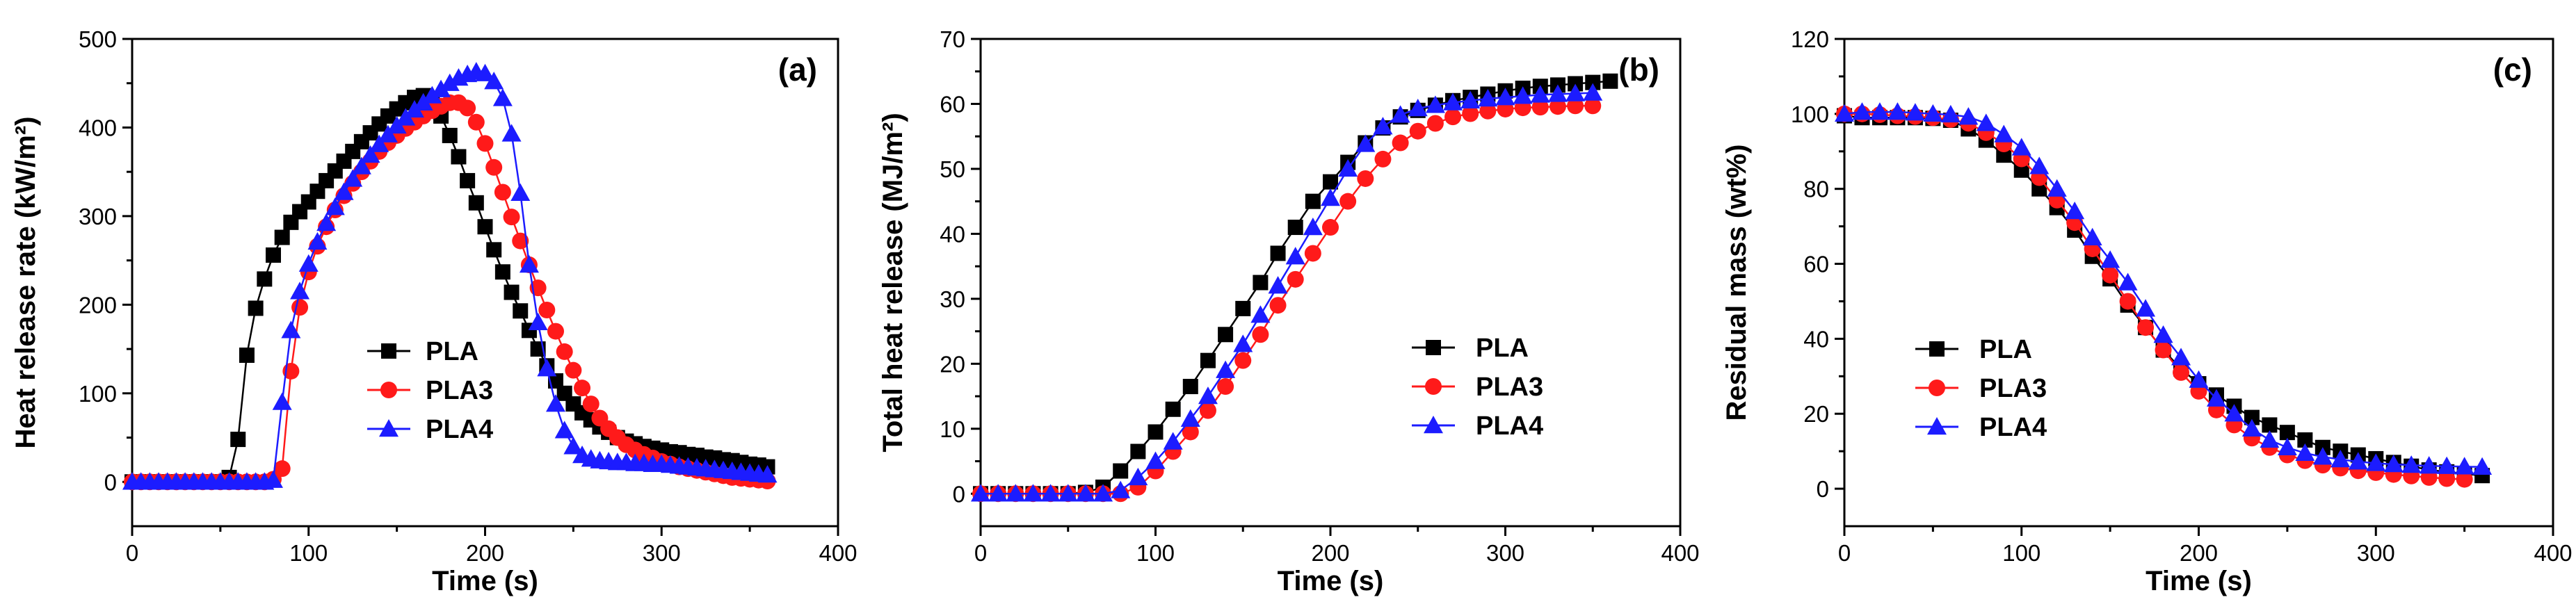  I want to click on series-line-pla, so click(2164, 296).